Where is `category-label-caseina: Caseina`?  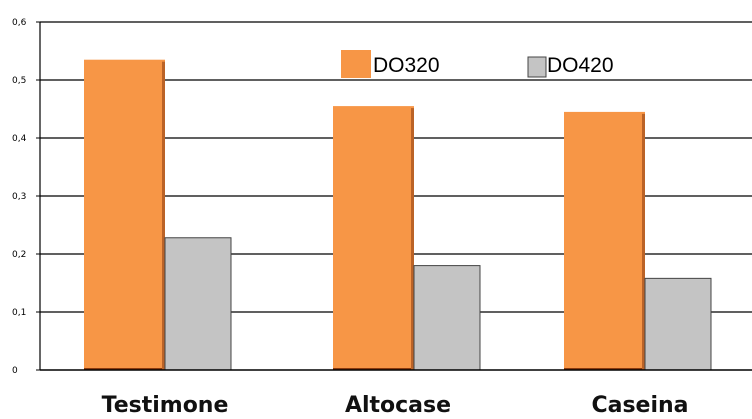
category-label-caseina: Caseina is located at coordinates (639, 405).